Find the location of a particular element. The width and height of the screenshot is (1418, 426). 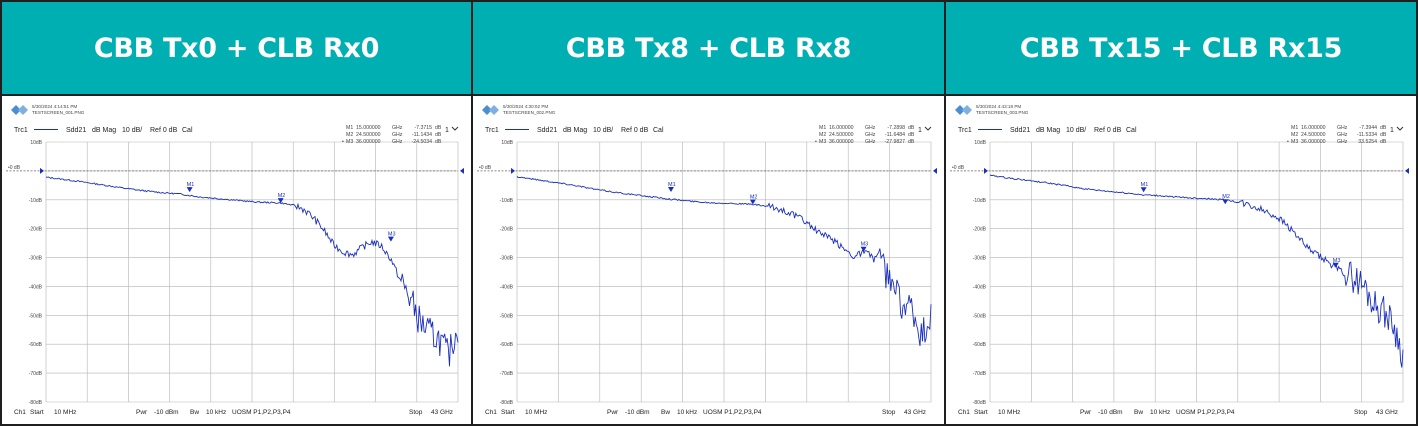

instrument-file: TESTSCREEN_002.PNG is located at coordinates (529, 112).